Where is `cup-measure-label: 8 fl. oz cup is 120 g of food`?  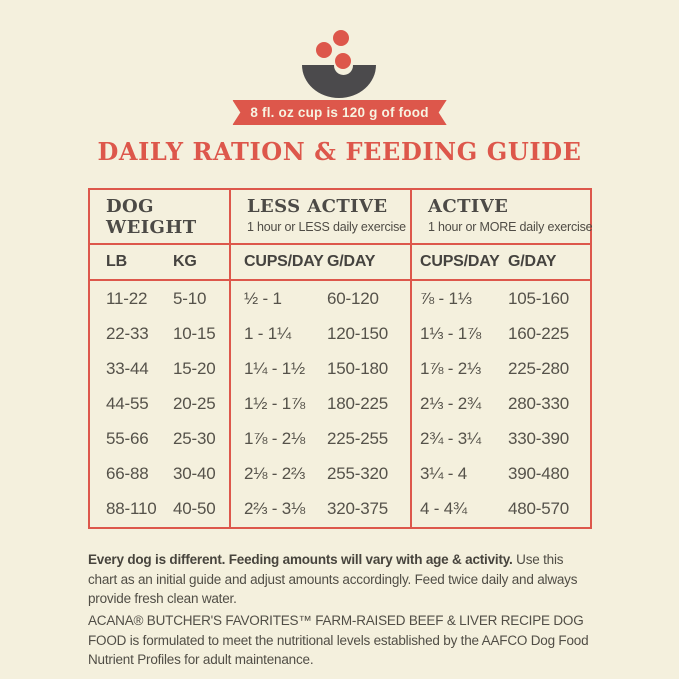 cup-measure-label: 8 fl. oz cup is 120 g of food is located at coordinates (339, 112).